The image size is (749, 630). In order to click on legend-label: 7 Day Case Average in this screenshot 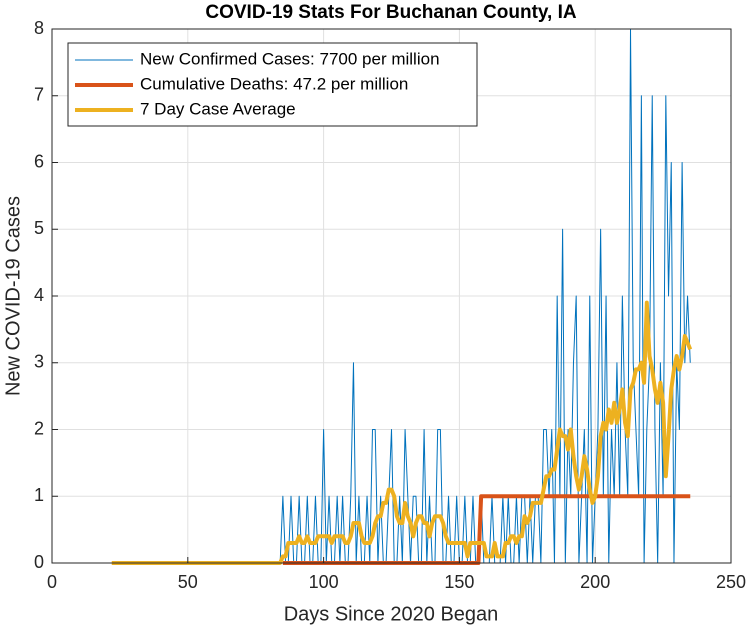, I will do `click(218, 108)`.